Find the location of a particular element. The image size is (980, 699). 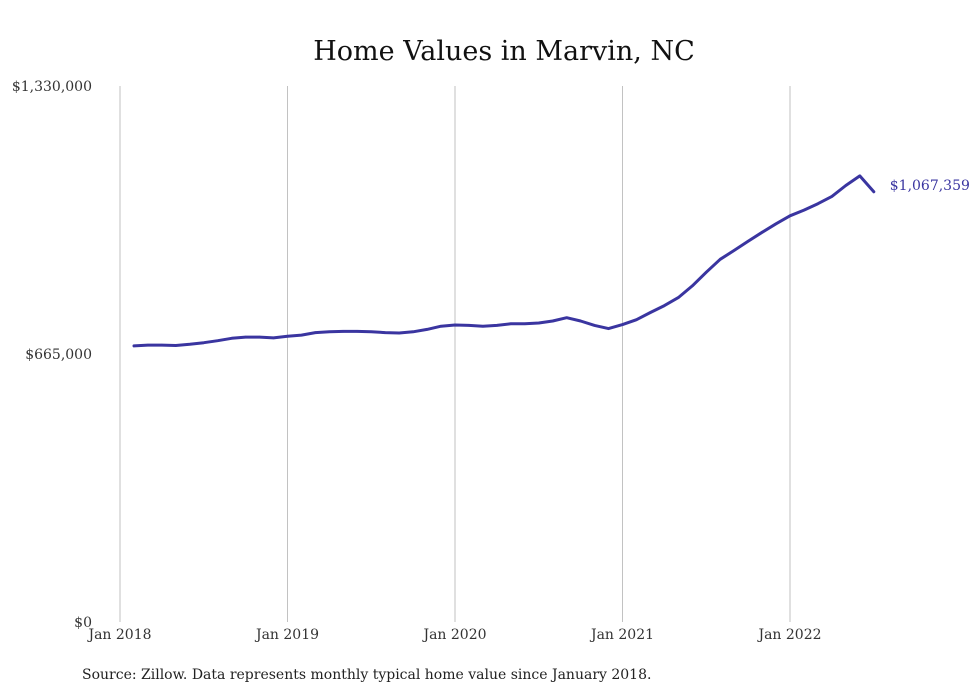

y-tick-label: $1,330,000 is located at coordinates (52, 87).